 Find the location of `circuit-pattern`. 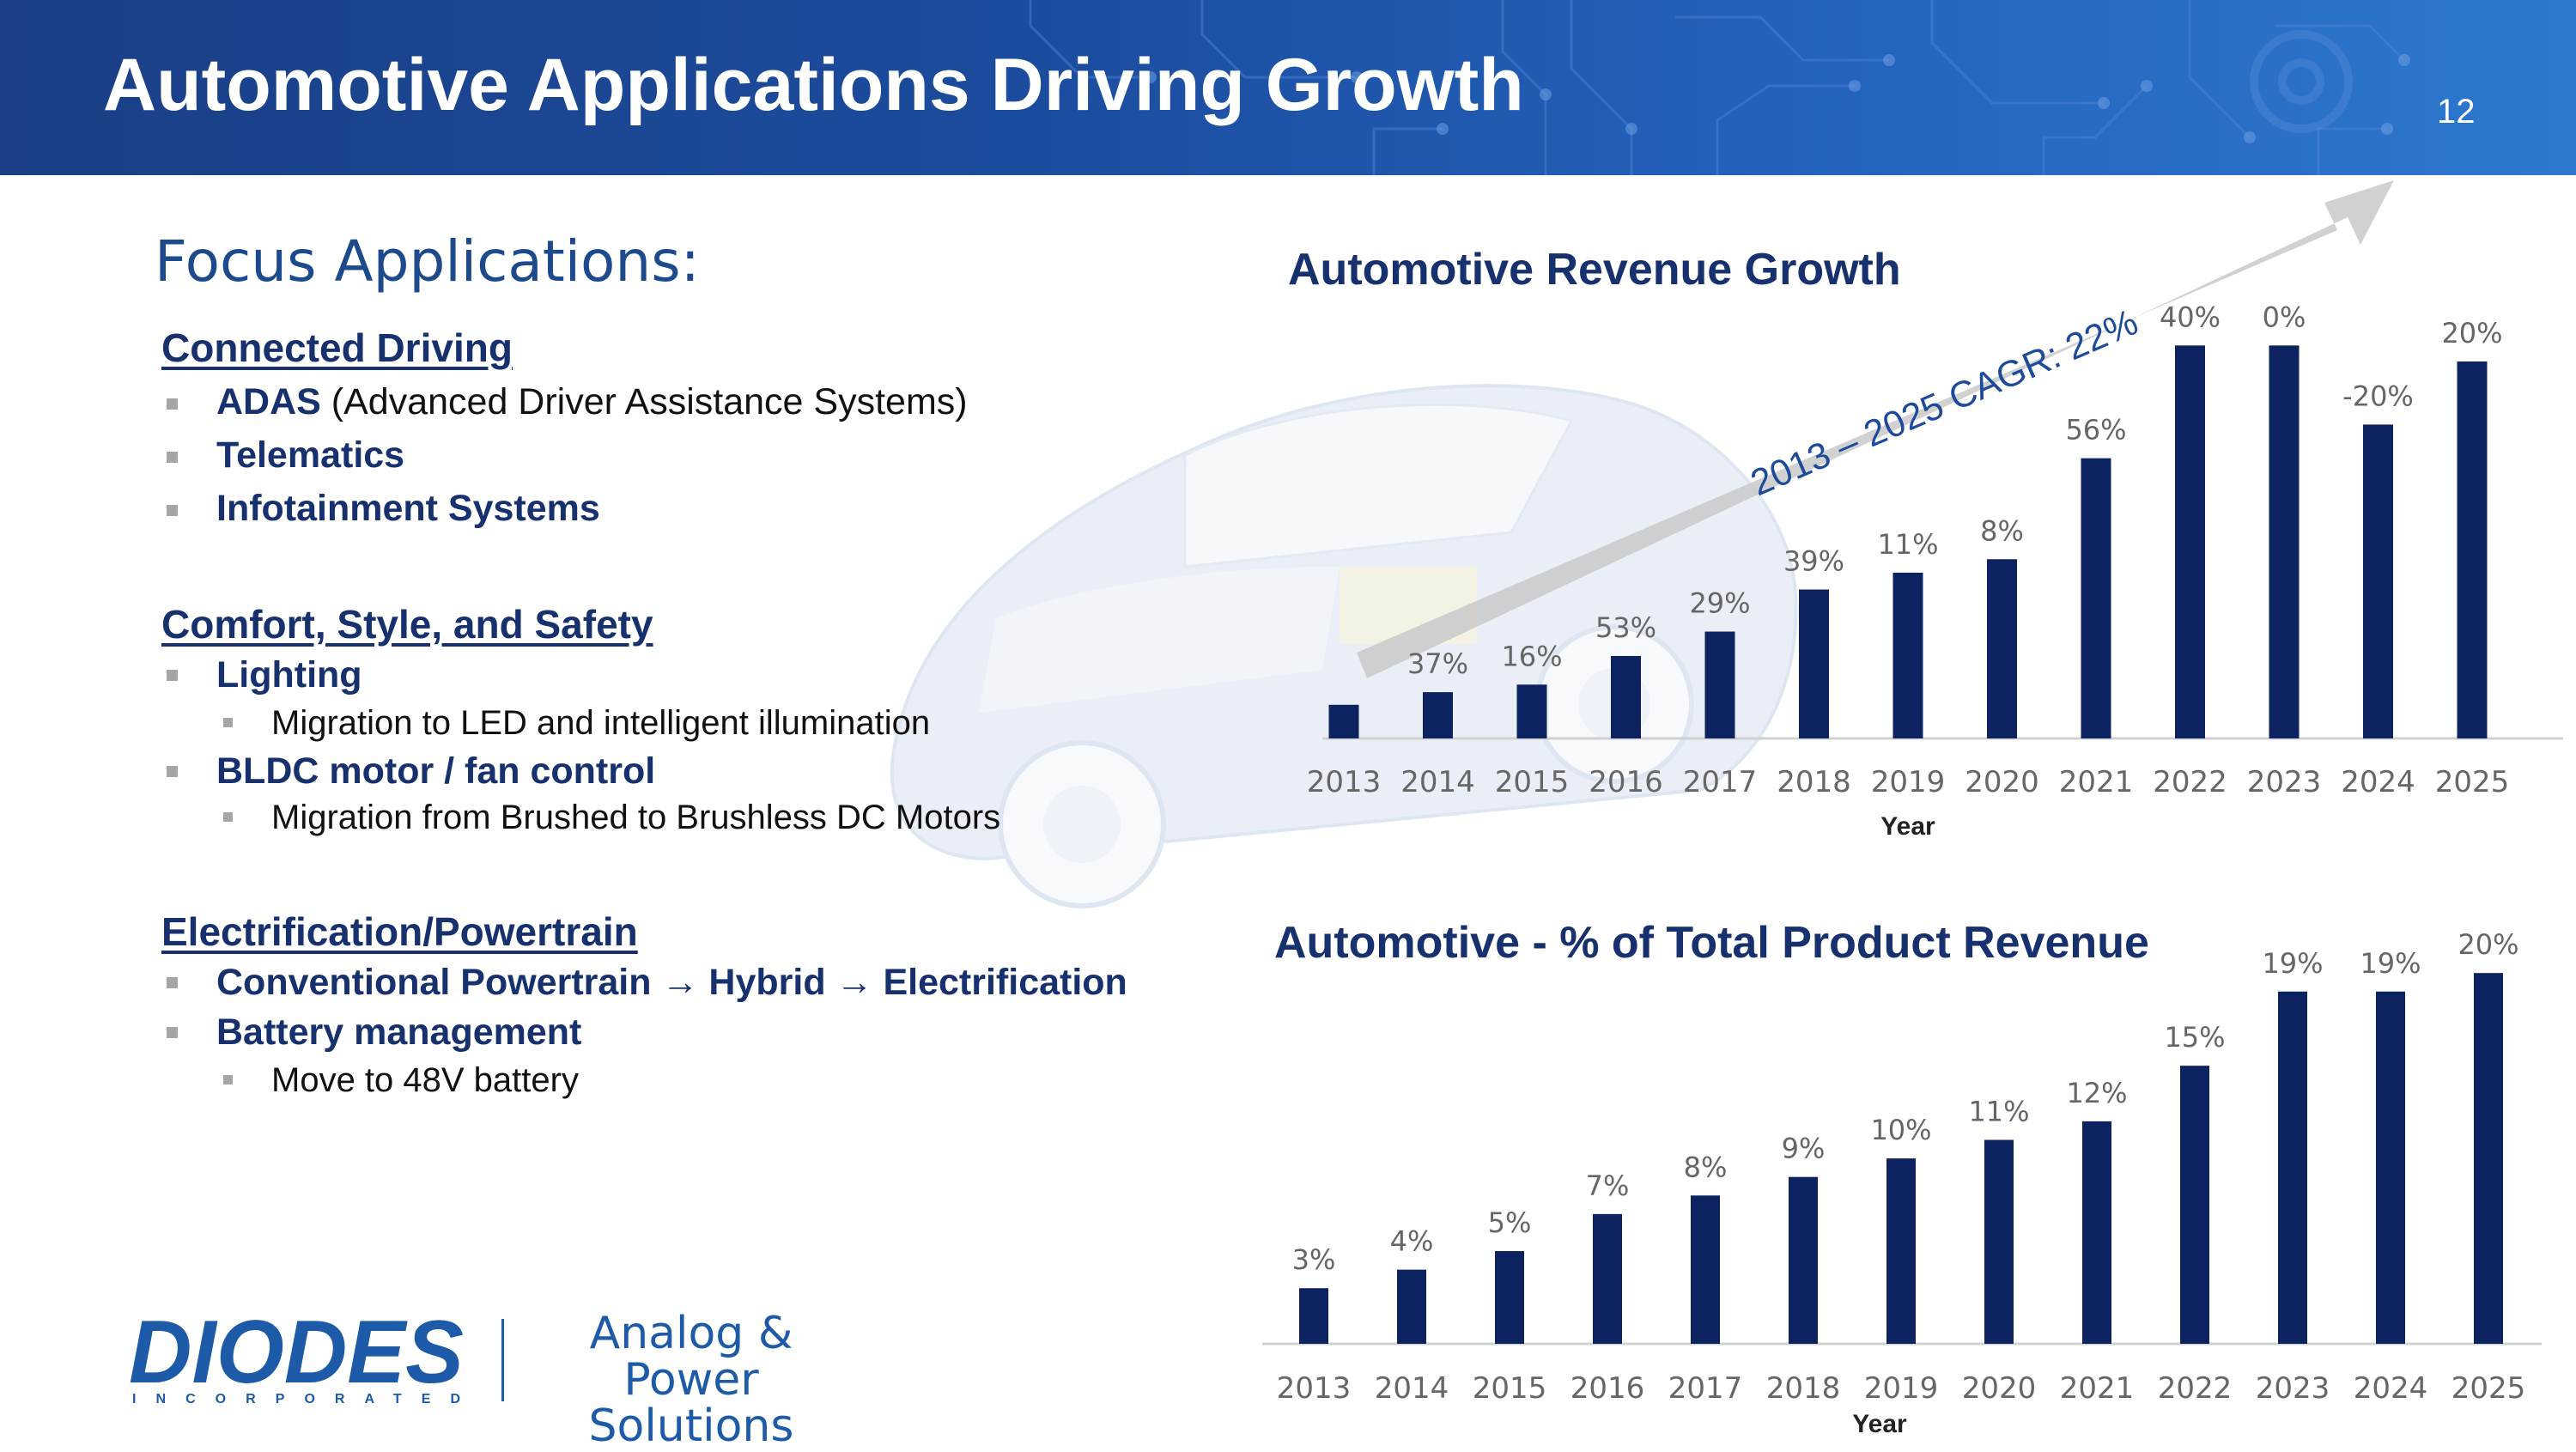

circuit-pattern is located at coordinates (1719, 87).